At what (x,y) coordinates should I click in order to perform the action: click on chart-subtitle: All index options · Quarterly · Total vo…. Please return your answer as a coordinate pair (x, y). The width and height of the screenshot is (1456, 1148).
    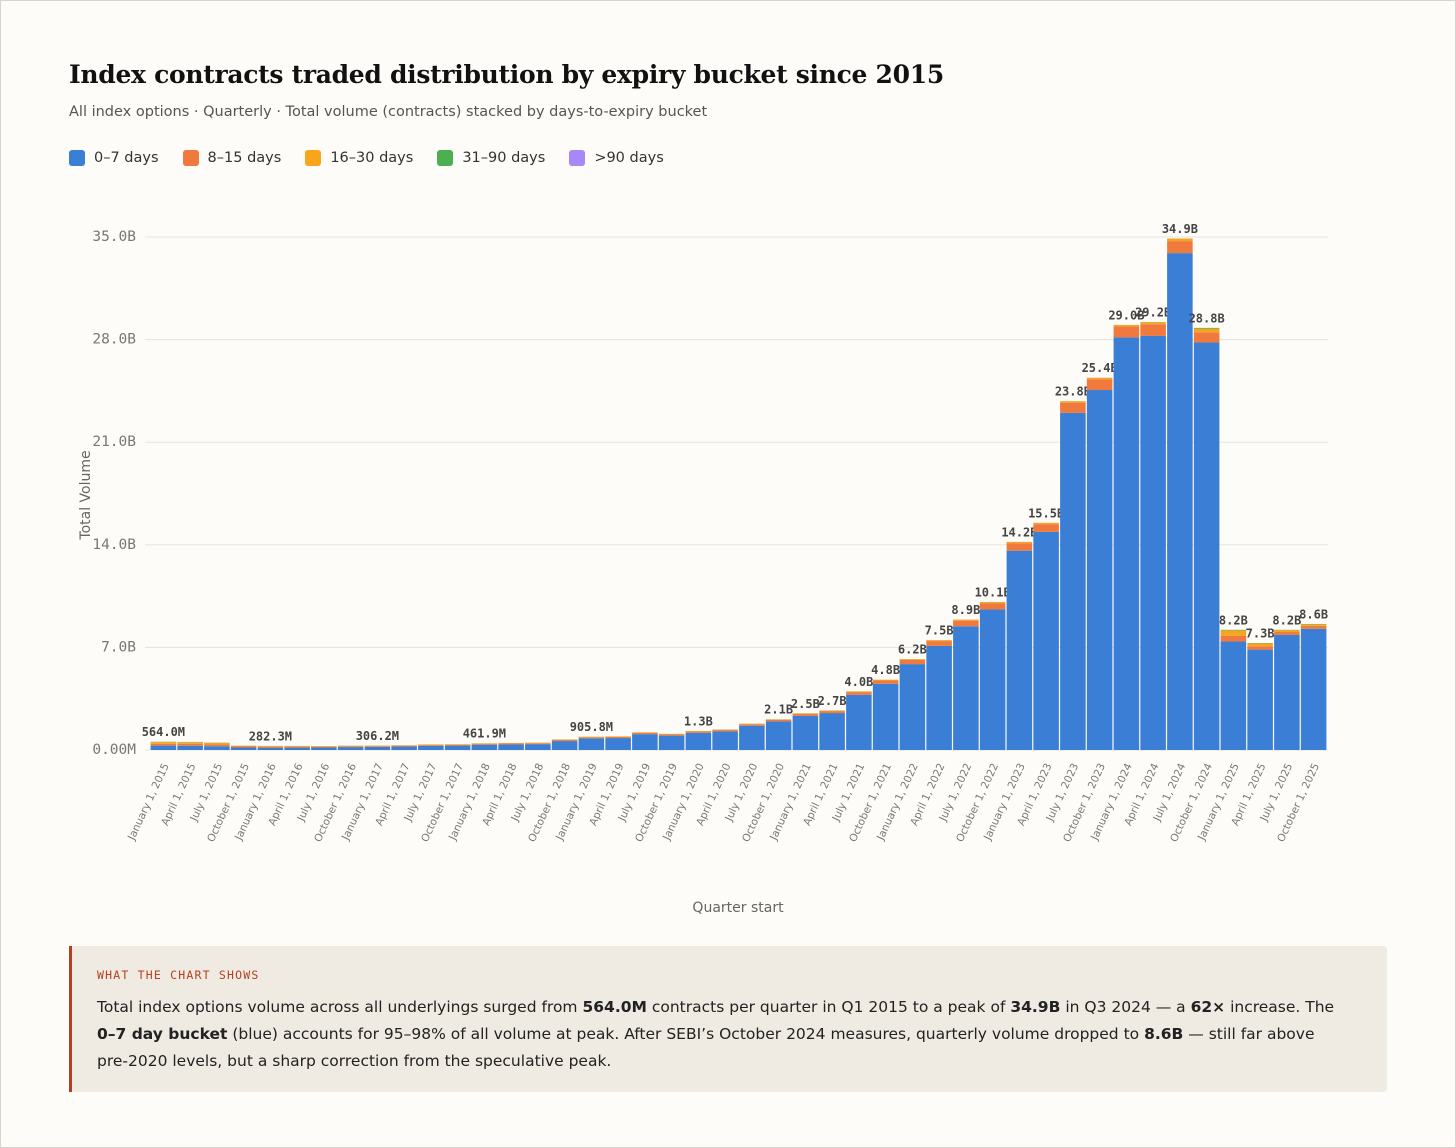
    Looking at the image, I should click on (388, 112).